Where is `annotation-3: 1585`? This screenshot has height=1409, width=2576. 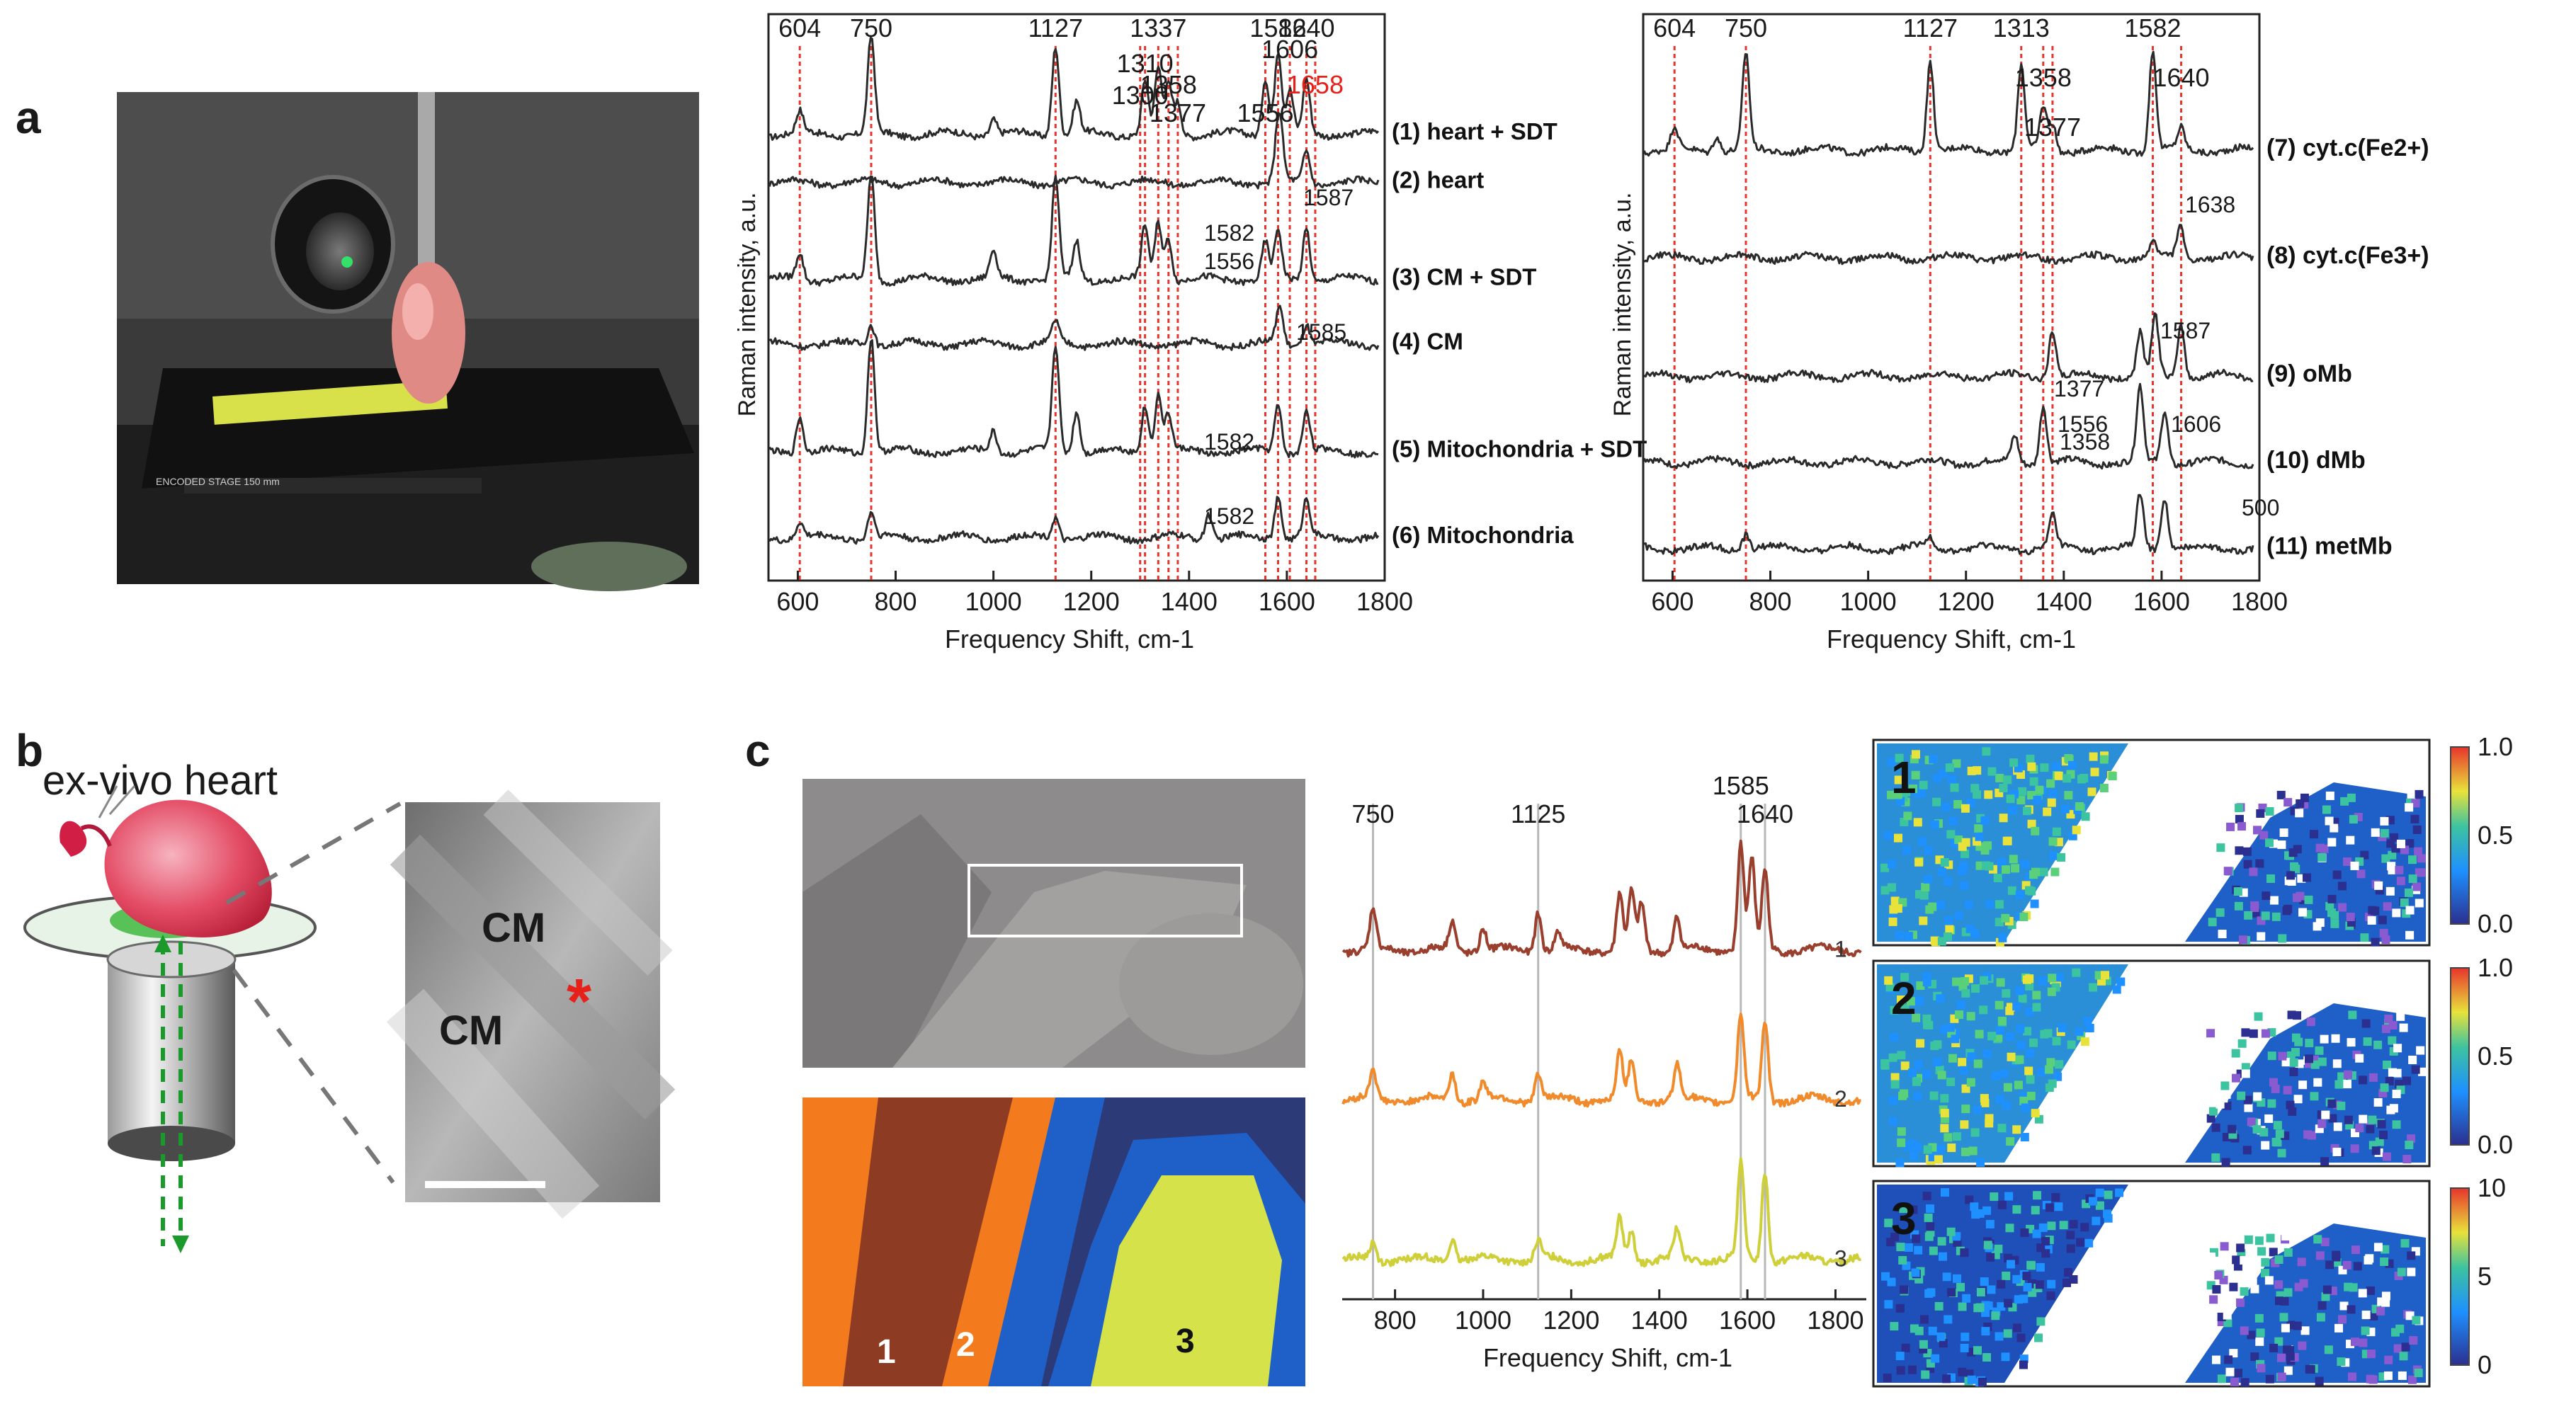 annotation-3: 1585 is located at coordinates (1321, 332).